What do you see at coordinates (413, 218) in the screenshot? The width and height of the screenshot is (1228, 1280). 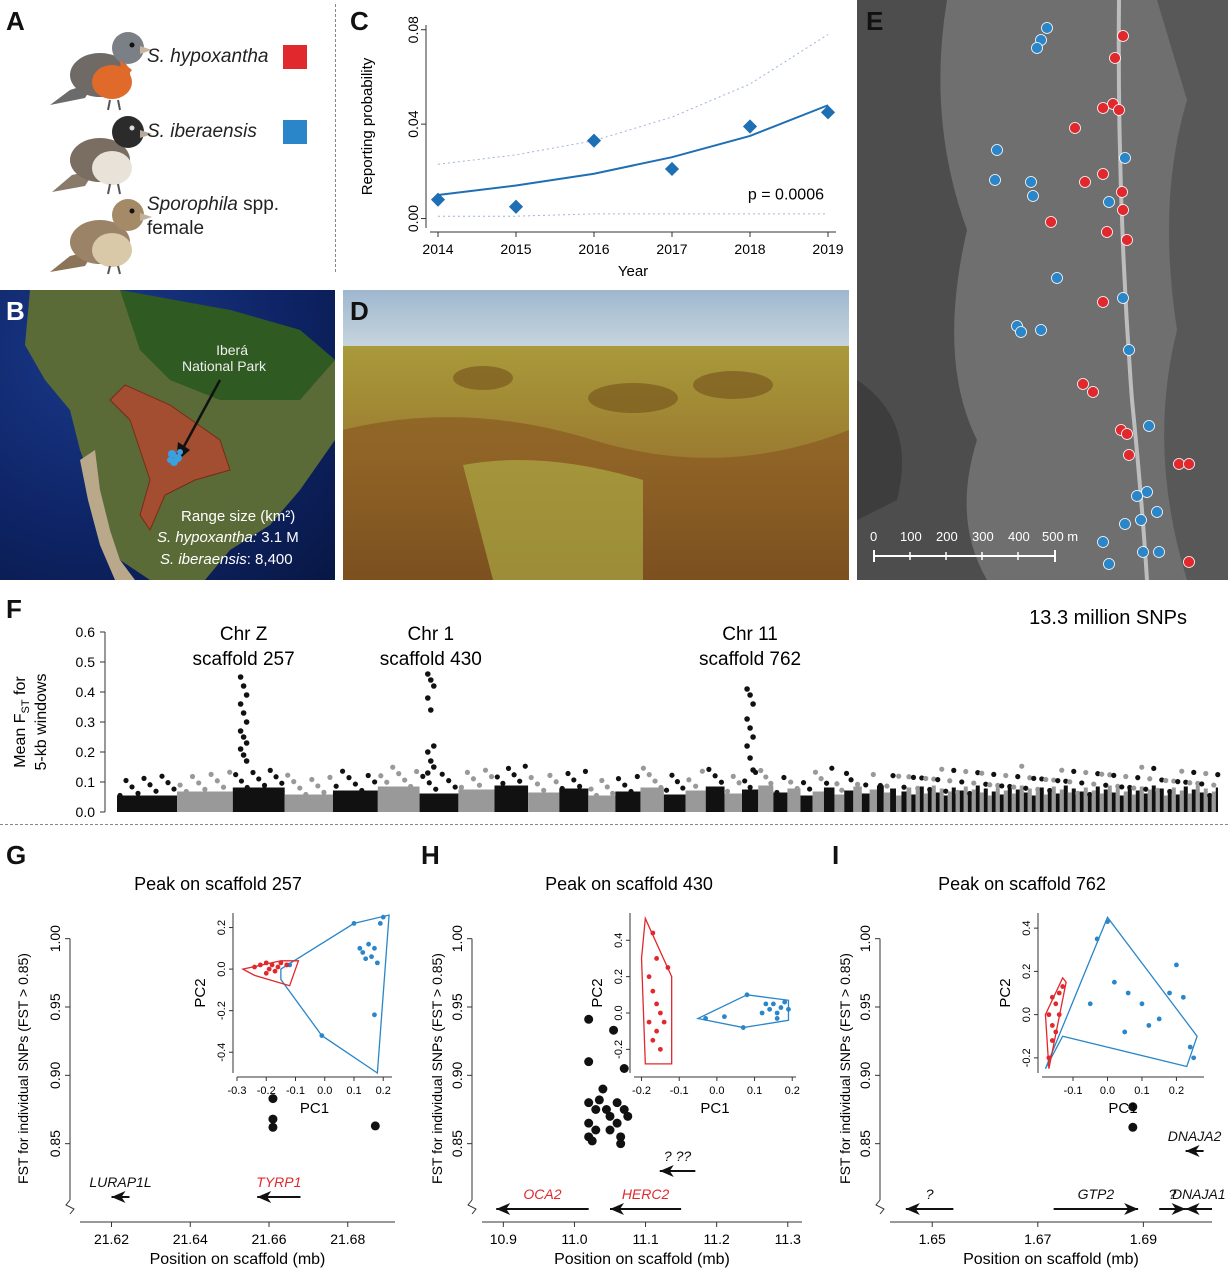 I see `c-ytick-label: 0.00` at bounding box center [413, 218].